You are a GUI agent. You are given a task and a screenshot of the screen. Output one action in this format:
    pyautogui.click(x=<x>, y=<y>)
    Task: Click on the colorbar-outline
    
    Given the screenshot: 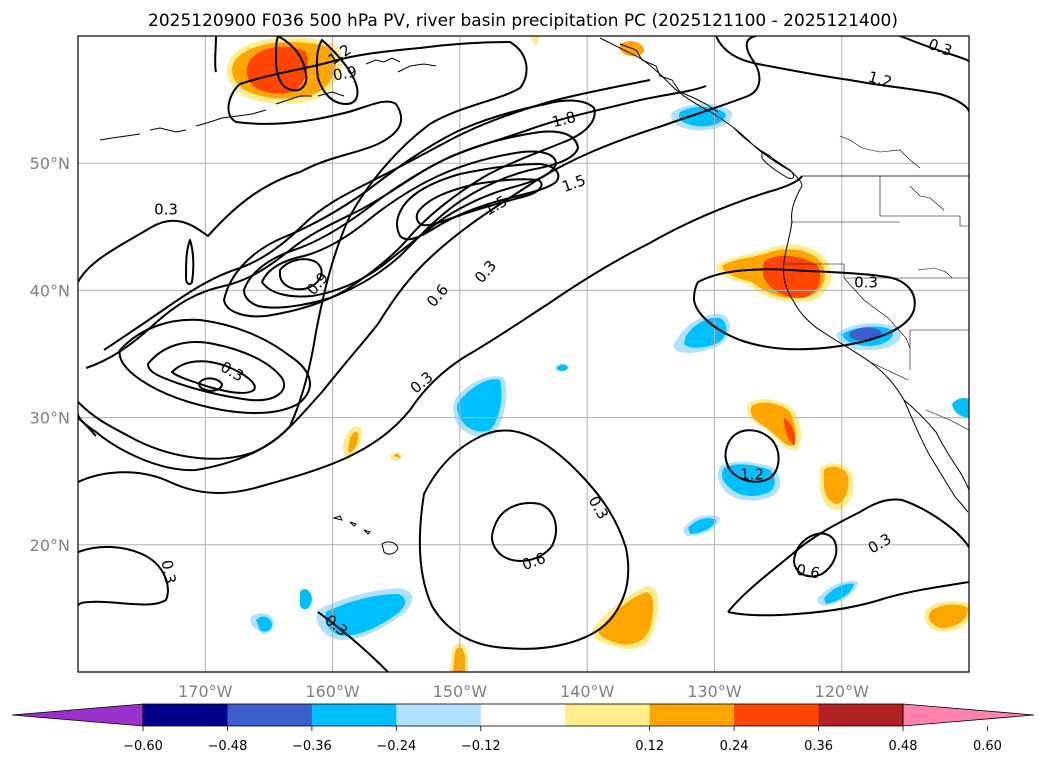 What is the action you would take?
    pyautogui.click(x=523, y=715)
    